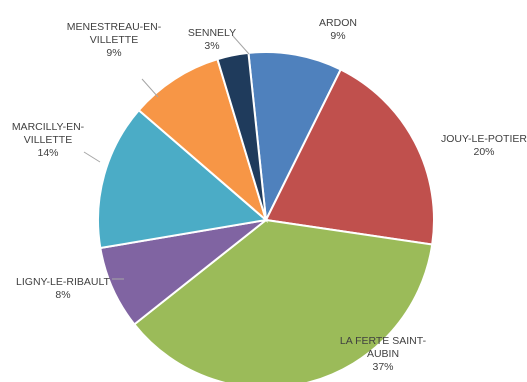 The width and height of the screenshot is (527, 382). Describe the element at coordinates (338, 23) in the screenshot. I see `slice-name-line: ARDON` at that location.